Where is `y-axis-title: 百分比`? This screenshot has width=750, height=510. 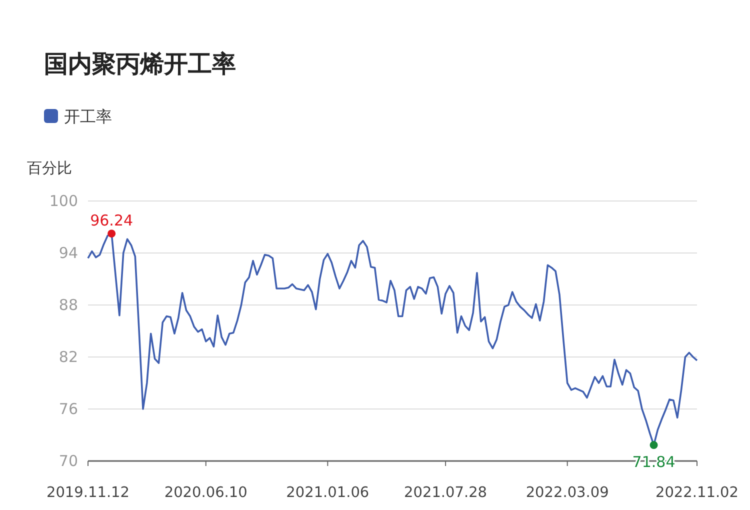
y-axis-title: 百分比 is located at coordinates (49, 168).